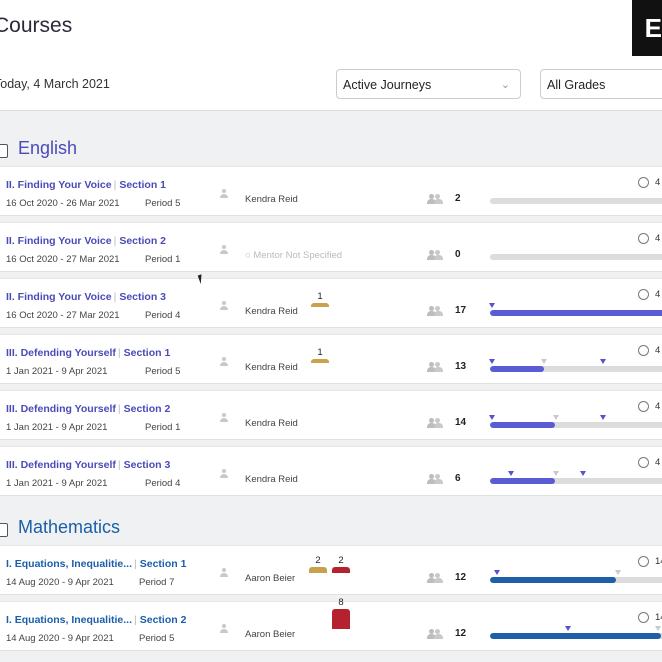 This screenshot has height=662, width=662. What do you see at coordinates (270, 634) in the screenshot?
I see `mentor-name: Aaron Beier` at bounding box center [270, 634].